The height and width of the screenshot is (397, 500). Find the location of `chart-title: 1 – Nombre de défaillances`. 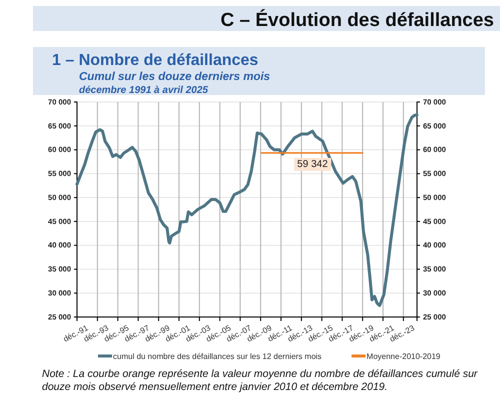

chart-title: 1 – Nombre de défaillances is located at coordinates (155, 60).